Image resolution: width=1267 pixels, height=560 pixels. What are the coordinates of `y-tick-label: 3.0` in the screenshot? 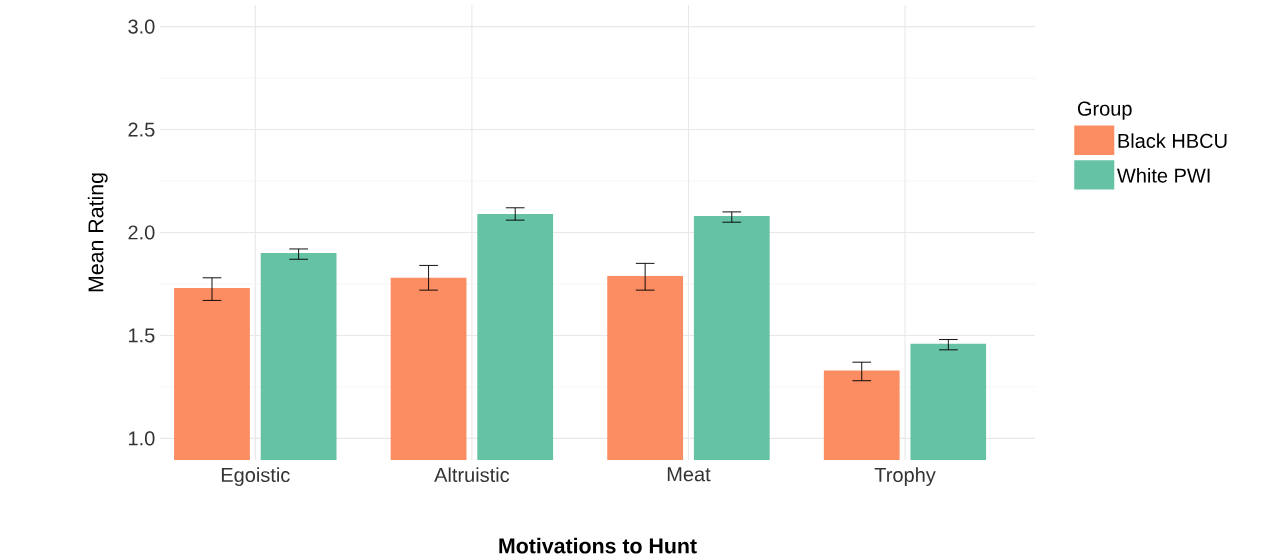 It's located at (141, 26).